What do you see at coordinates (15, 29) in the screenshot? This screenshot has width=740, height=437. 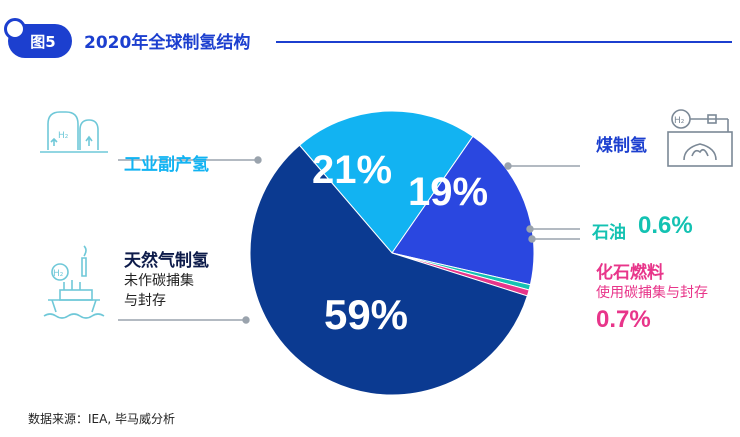 I see `figure-badge-ring` at bounding box center [15, 29].